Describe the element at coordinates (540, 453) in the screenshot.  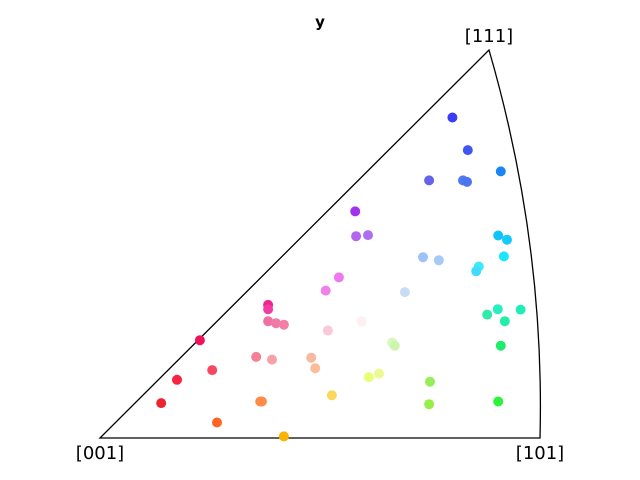
I see `corner-label-101: [101]` at that location.